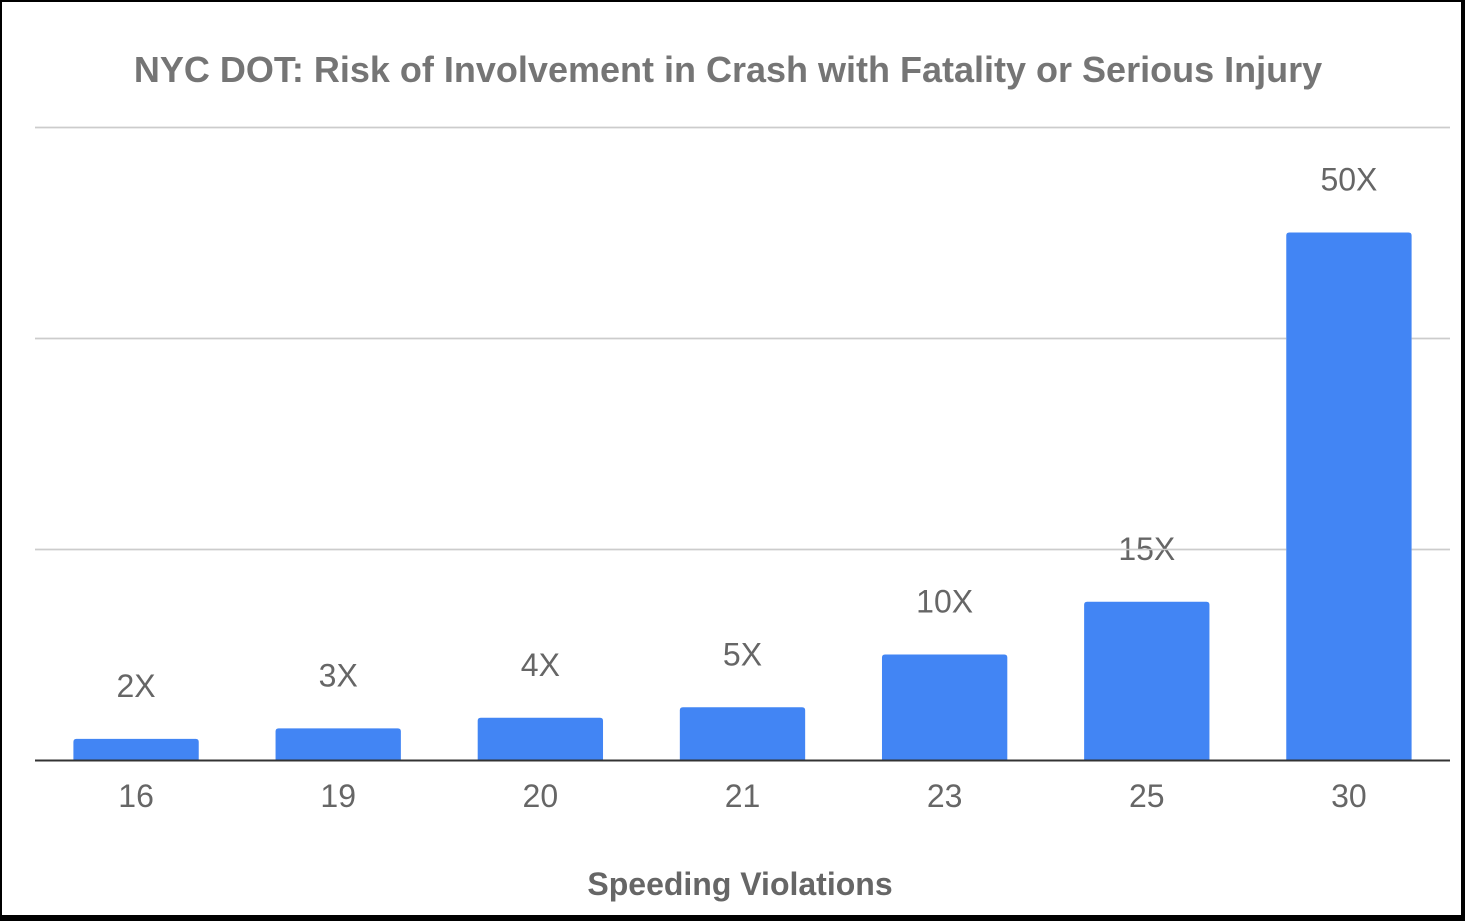 This screenshot has width=1465, height=921. I want to click on data-label-23: 10X, so click(944, 602).